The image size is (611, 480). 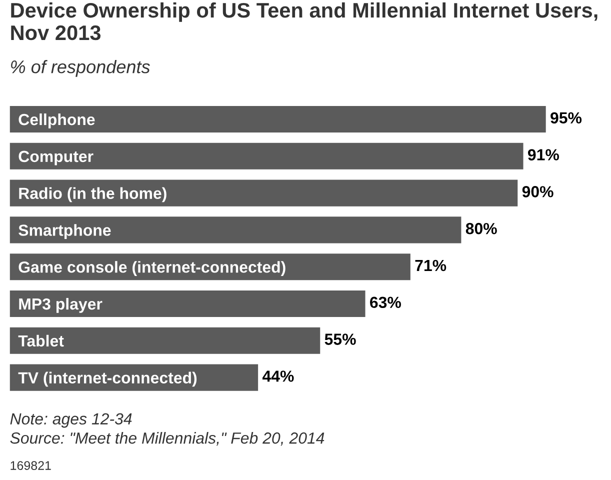 I want to click on data-label: 55%, so click(x=340, y=339).